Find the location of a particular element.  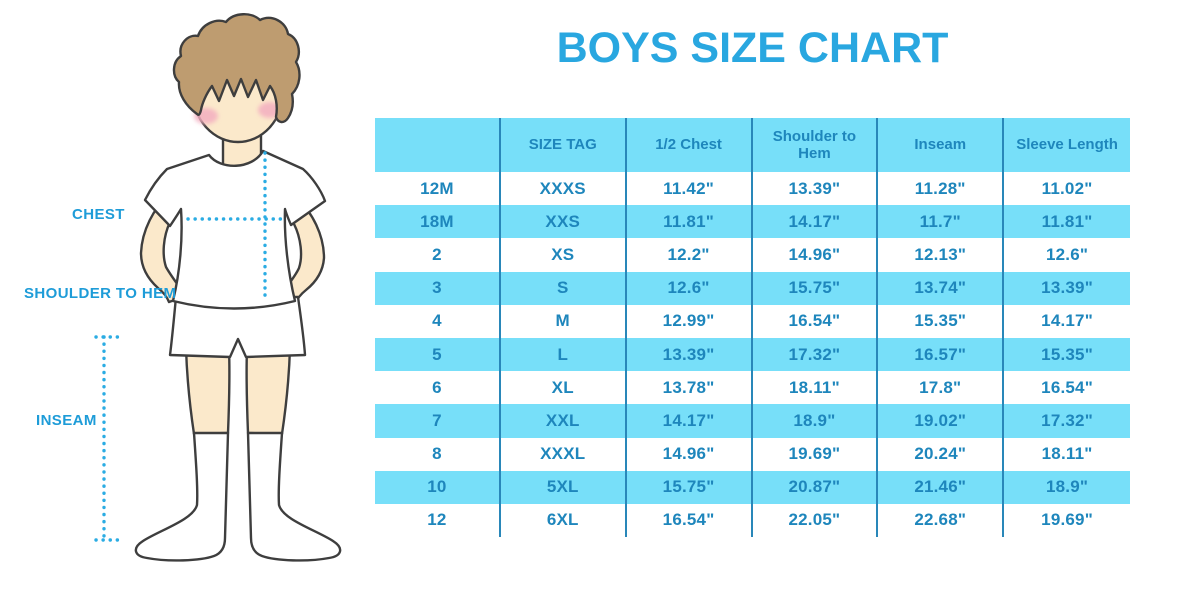

size-cell: 8 is located at coordinates (438, 454).